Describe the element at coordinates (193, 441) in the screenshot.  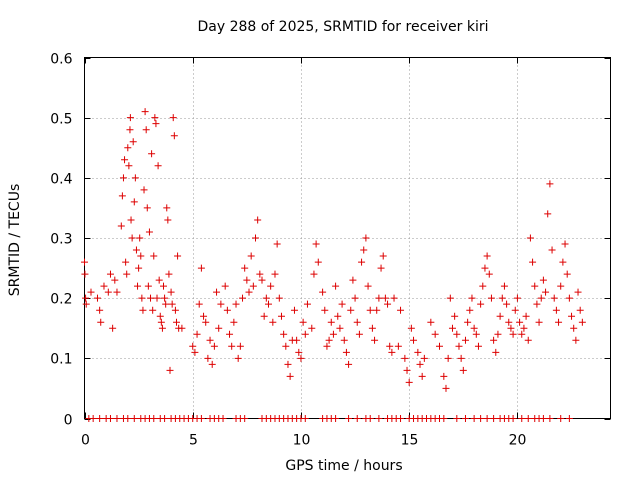
I see `x-tick-label: 5` at that location.